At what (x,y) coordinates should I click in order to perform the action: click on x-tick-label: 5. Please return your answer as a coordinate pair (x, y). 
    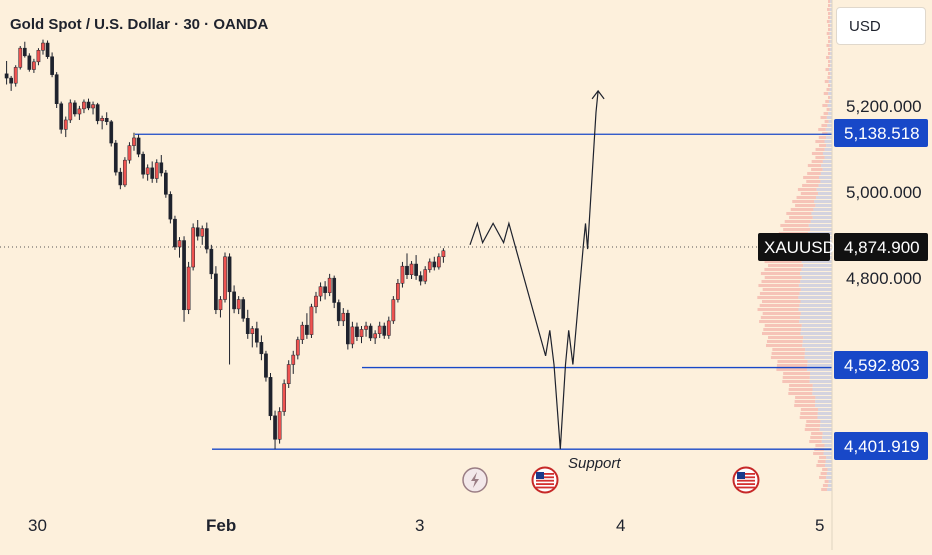
    Looking at the image, I should click on (820, 525).